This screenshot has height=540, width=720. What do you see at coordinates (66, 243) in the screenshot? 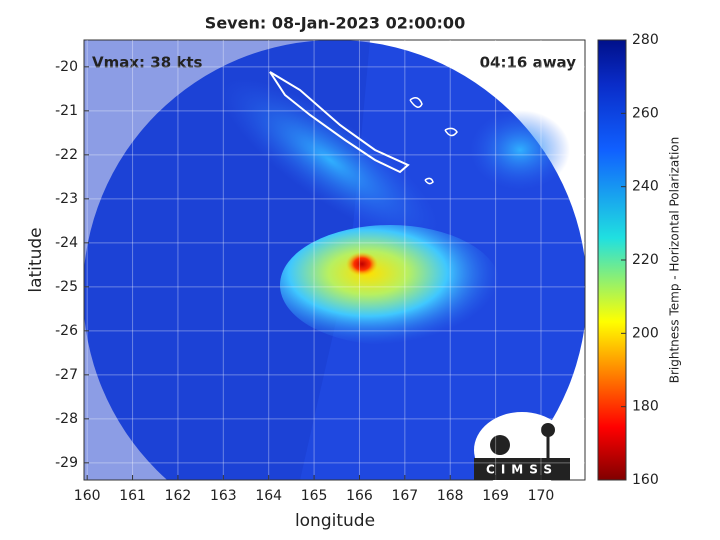
I see `y-tick-label: -24` at bounding box center [66, 243].